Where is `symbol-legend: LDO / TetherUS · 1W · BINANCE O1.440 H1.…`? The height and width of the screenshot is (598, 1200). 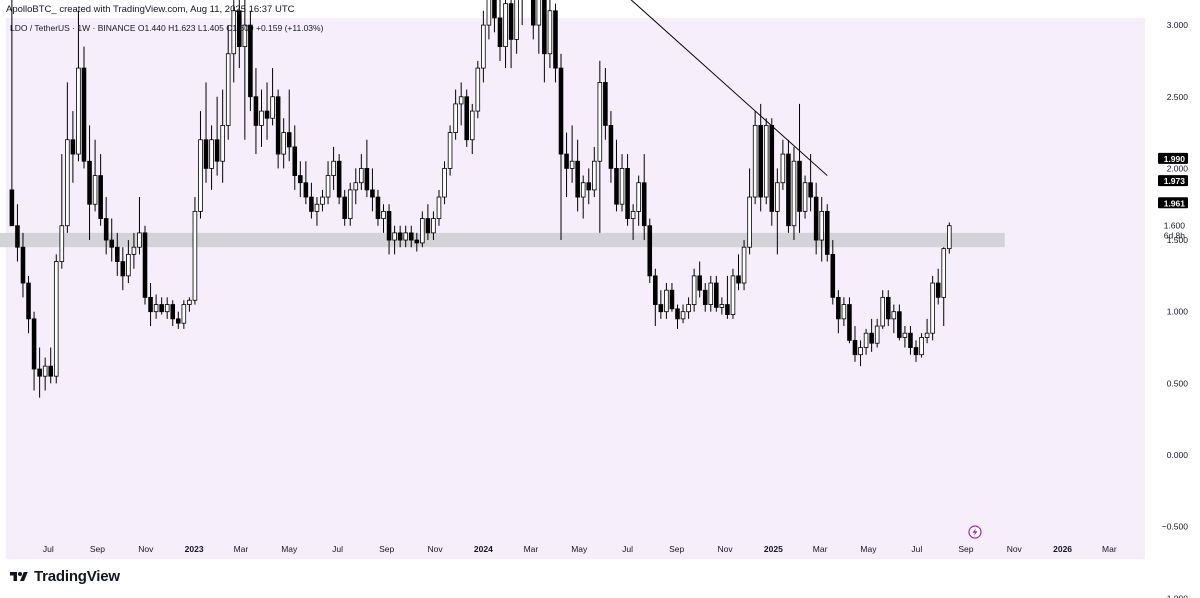 symbol-legend: LDO / TetherUS · 1W · BINANCE O1.440 H1.… is located at coordinates (167, 28).